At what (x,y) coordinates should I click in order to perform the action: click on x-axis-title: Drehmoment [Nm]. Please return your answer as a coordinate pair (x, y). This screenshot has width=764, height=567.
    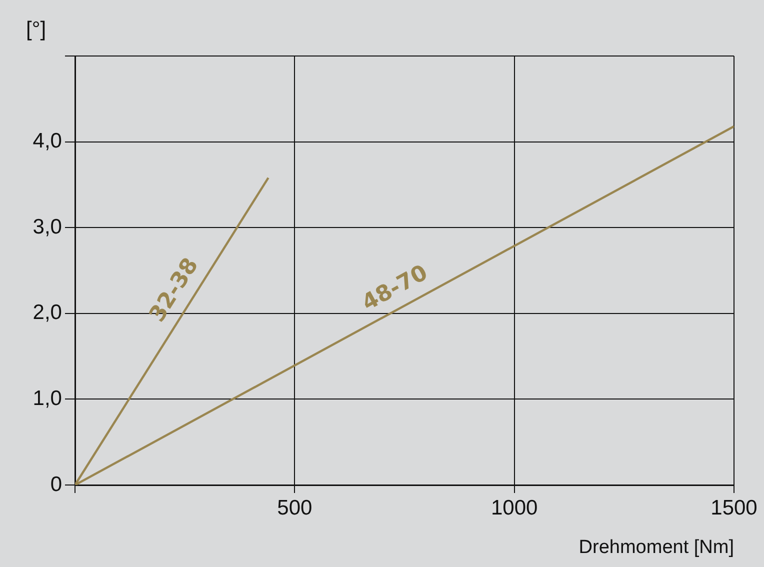
    Looking at the image, I should click on (656, 547).